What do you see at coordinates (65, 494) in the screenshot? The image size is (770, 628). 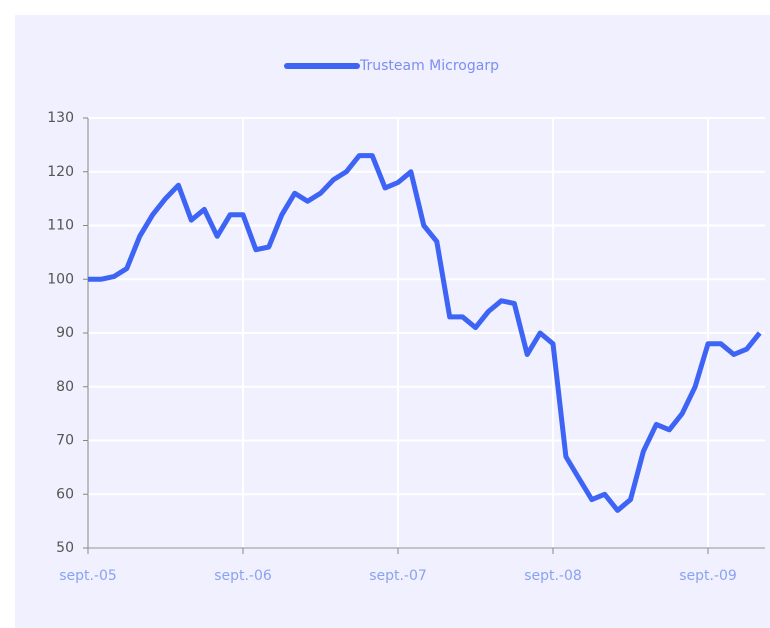 I see `y-tick-label: 60` at bounding box center [65, 494].